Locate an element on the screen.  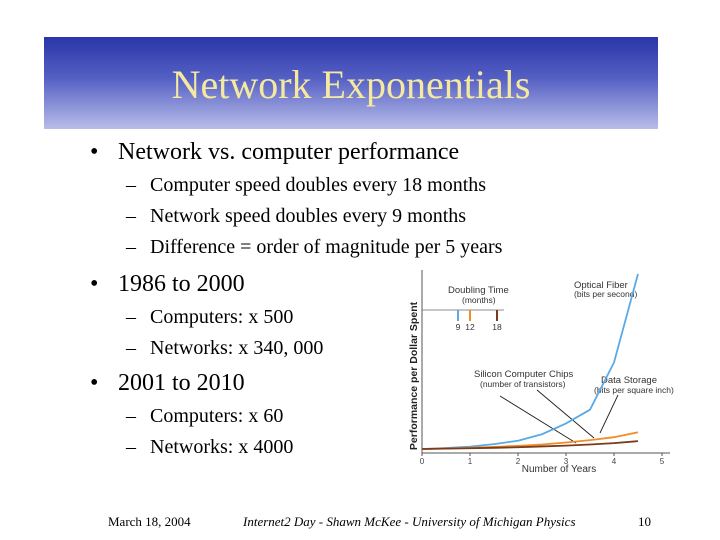
bullet-network-vs-computer: • Network vs. computer performance is located at coordinates (274, 152).